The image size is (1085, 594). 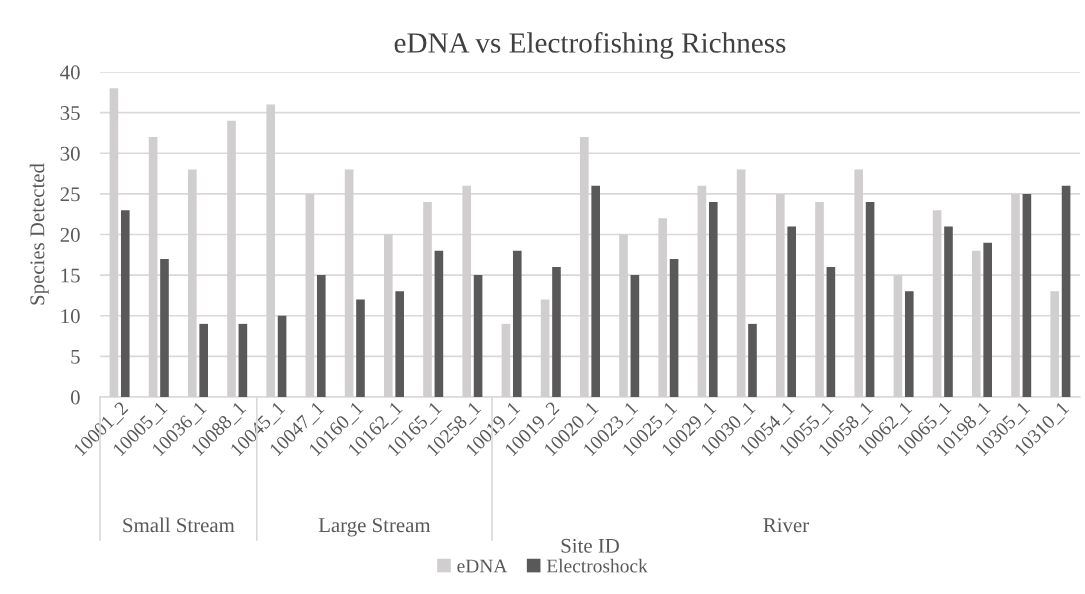 What do you see at coordinates (590, 545) in the screenshot?
I see `x-axis-title: Site ID` at bounding box center [590, 545].